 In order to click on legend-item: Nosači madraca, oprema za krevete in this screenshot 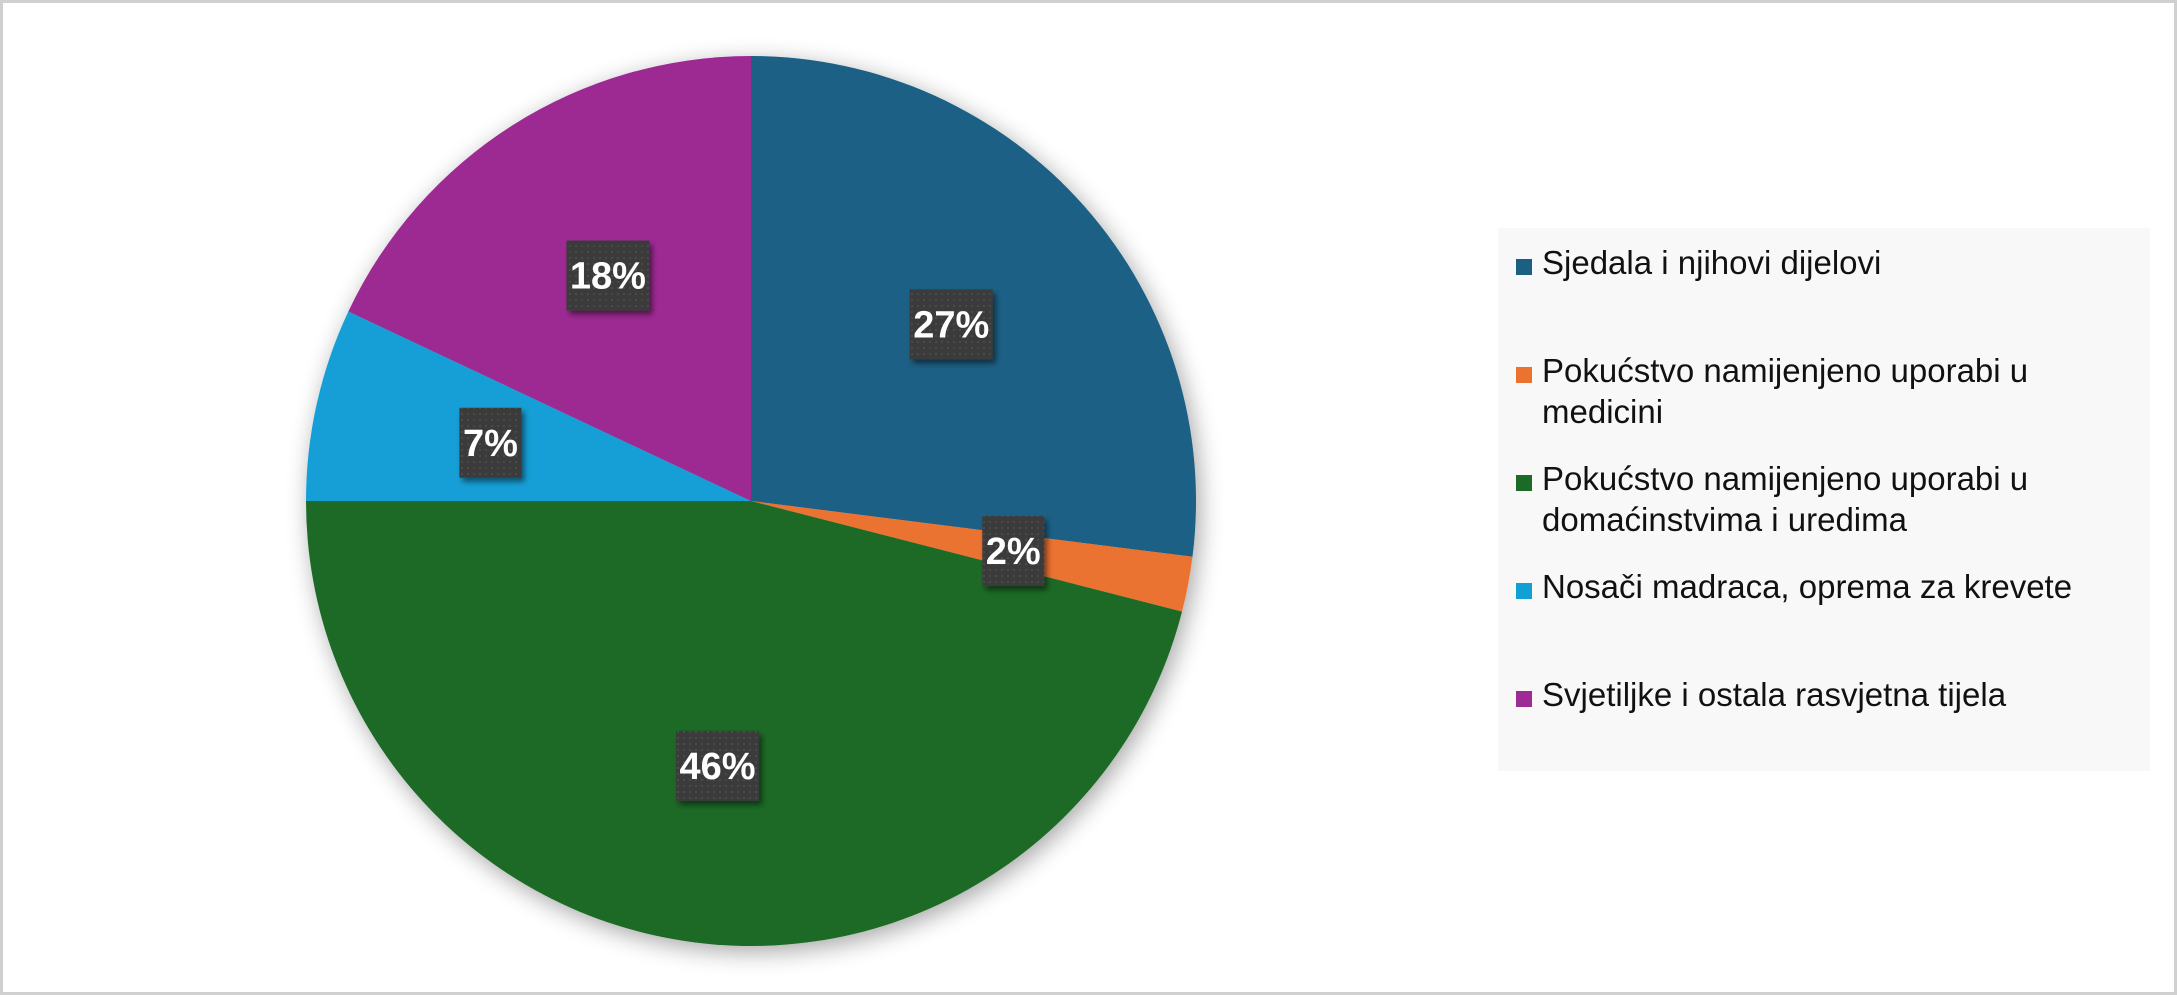, I will do `click(1833, 620)`.